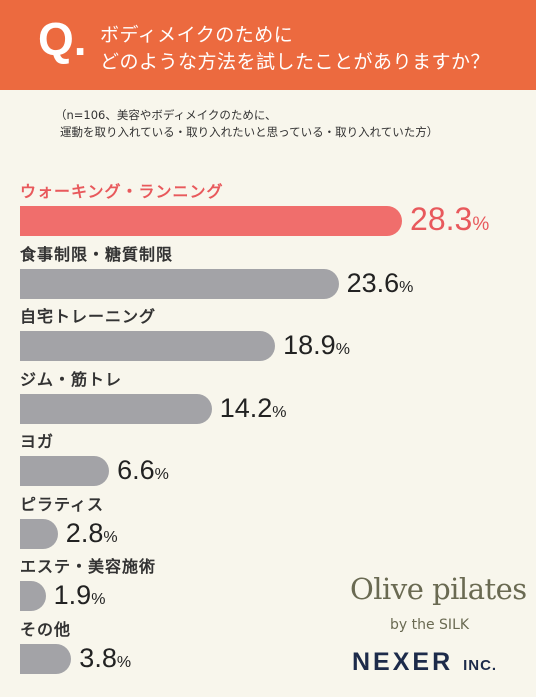 The image size is (536, 697). I want to click on value-label: 14.2%, so click(253, 408).